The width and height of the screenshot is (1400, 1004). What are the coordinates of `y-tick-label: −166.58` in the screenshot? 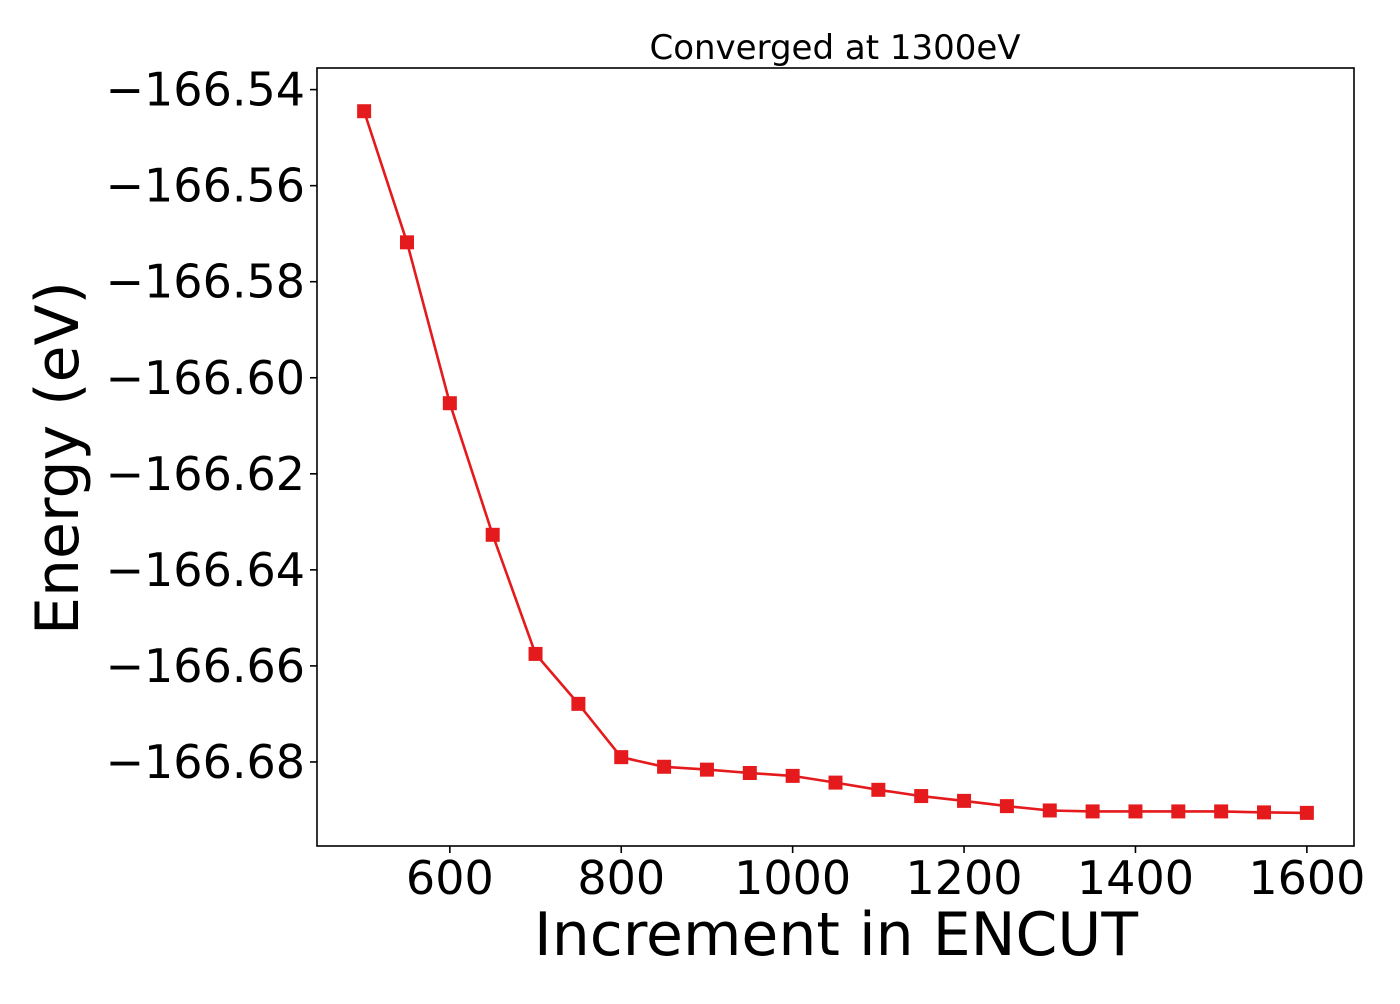 It's located at (206, 282).